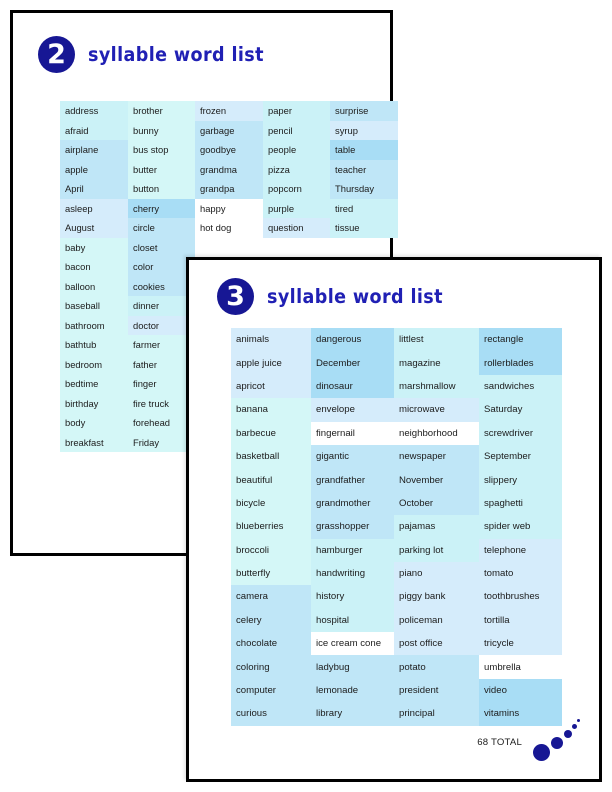 This screenshot has height=792, width=612. What do you see at coordinates (161, 169) in the screenshot?
I see `word-cell: butter` at bounding box center [161, 169].